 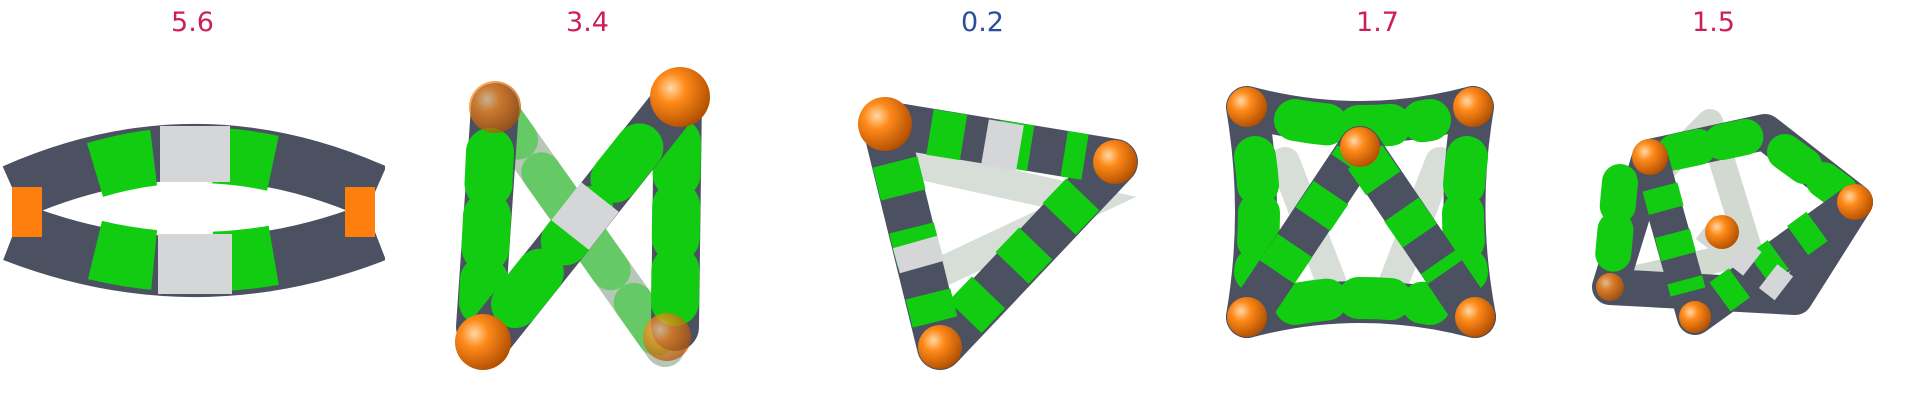 I want to click on figure-eight-molecule, so click(x=582, y=218).